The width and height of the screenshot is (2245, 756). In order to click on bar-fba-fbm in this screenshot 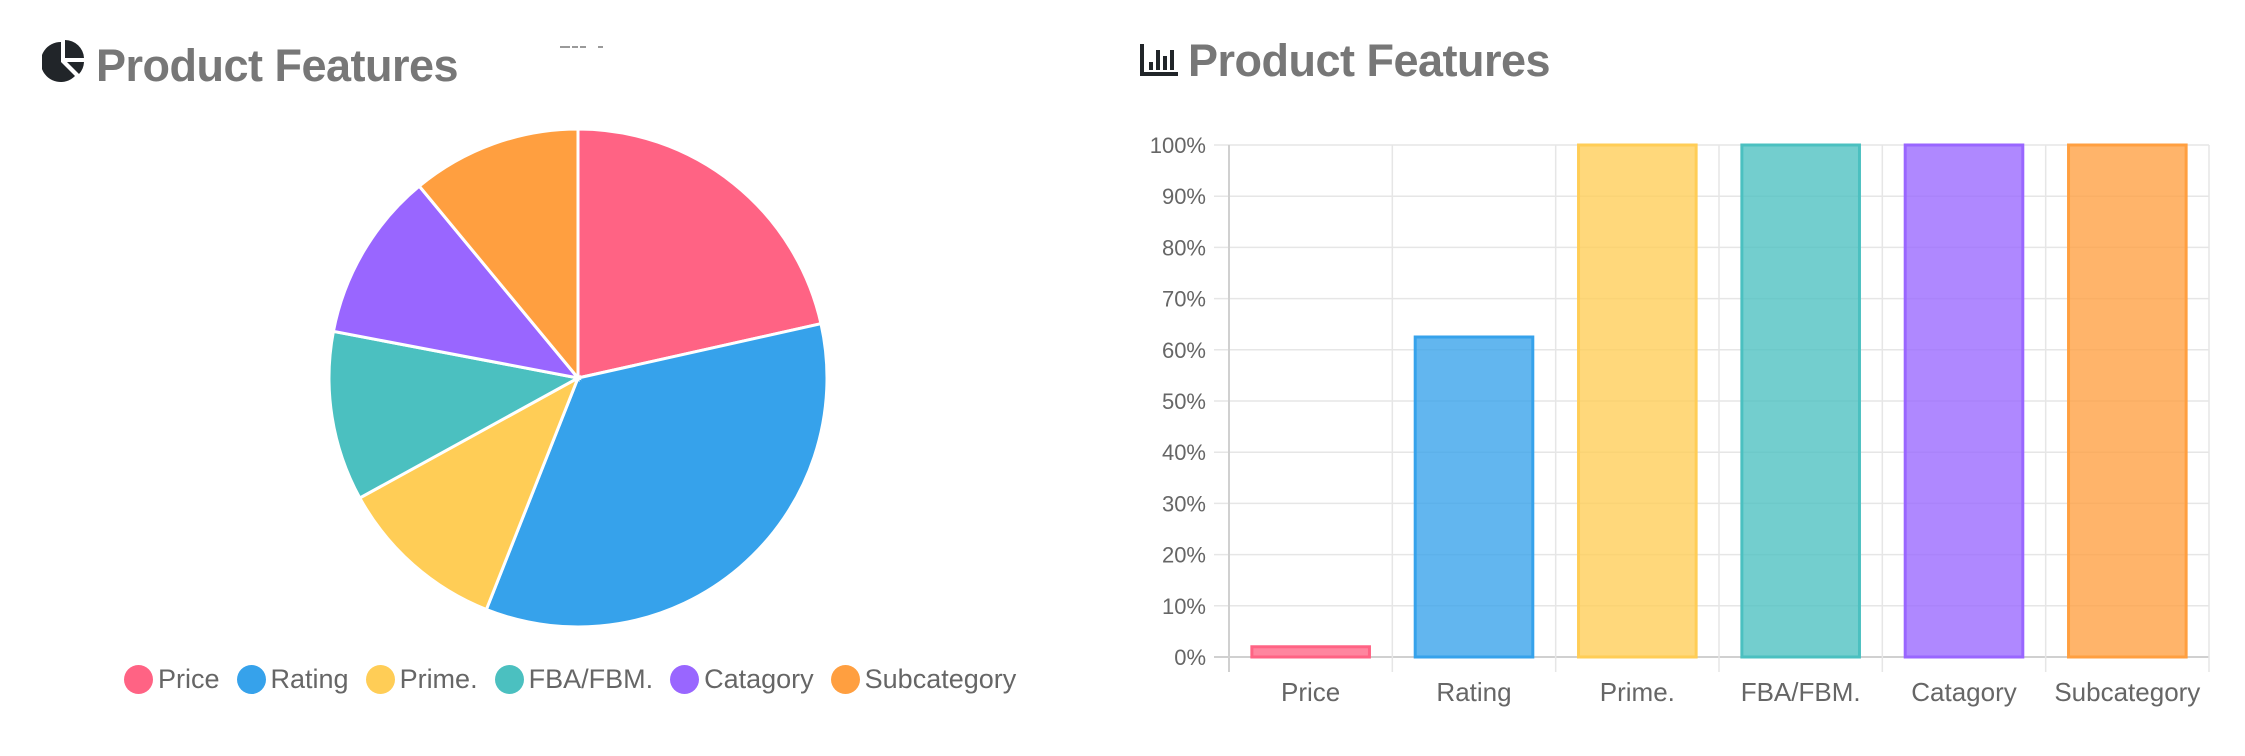, I will do `click(1800, 401)`.